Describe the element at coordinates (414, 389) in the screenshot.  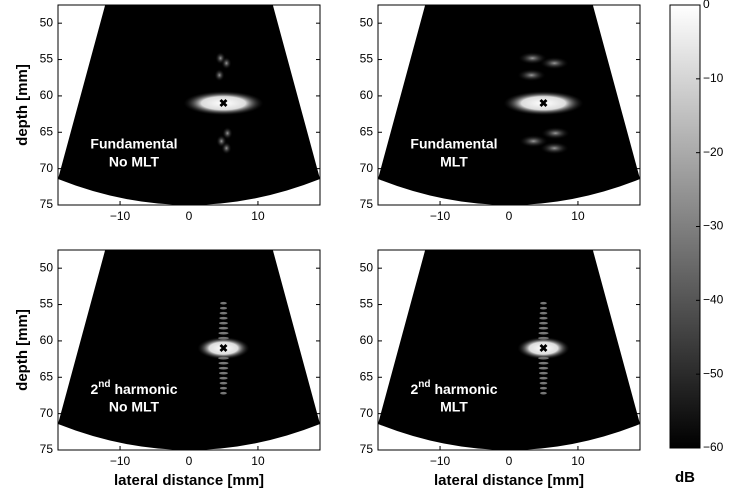
I see `annotation-base: 2` at that location.